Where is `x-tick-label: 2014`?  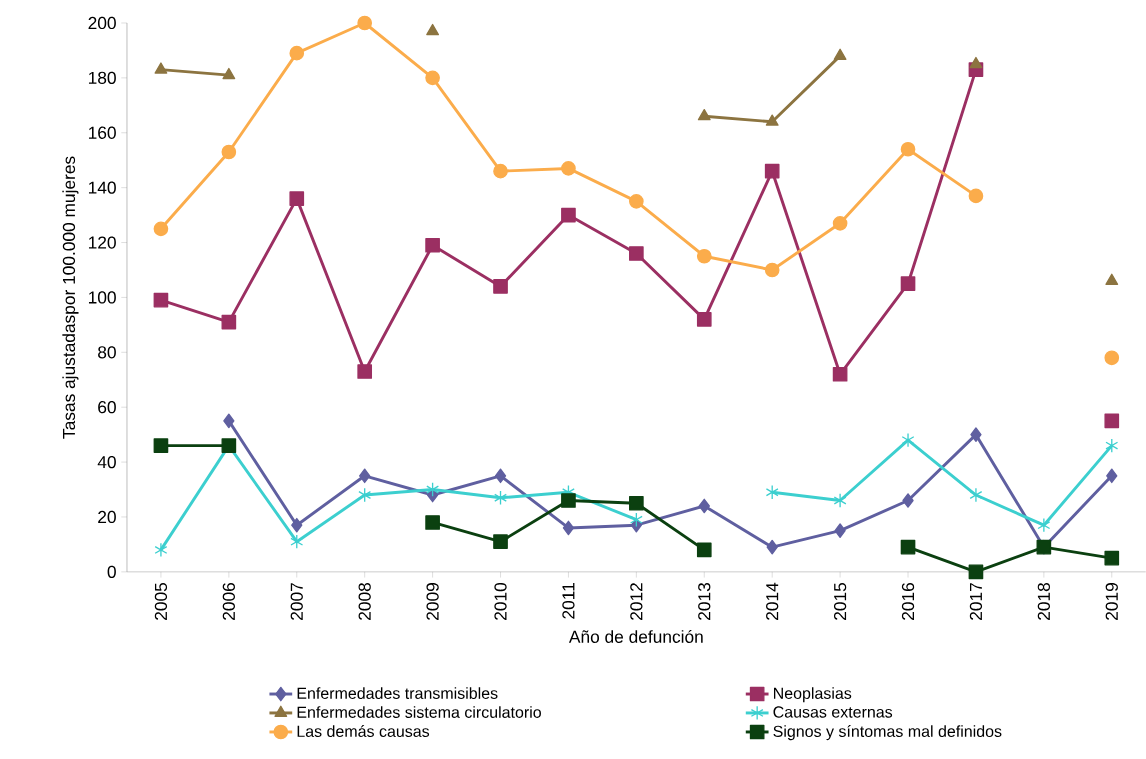
x-tick-label: 2014 is located at coordinates (772, 601).